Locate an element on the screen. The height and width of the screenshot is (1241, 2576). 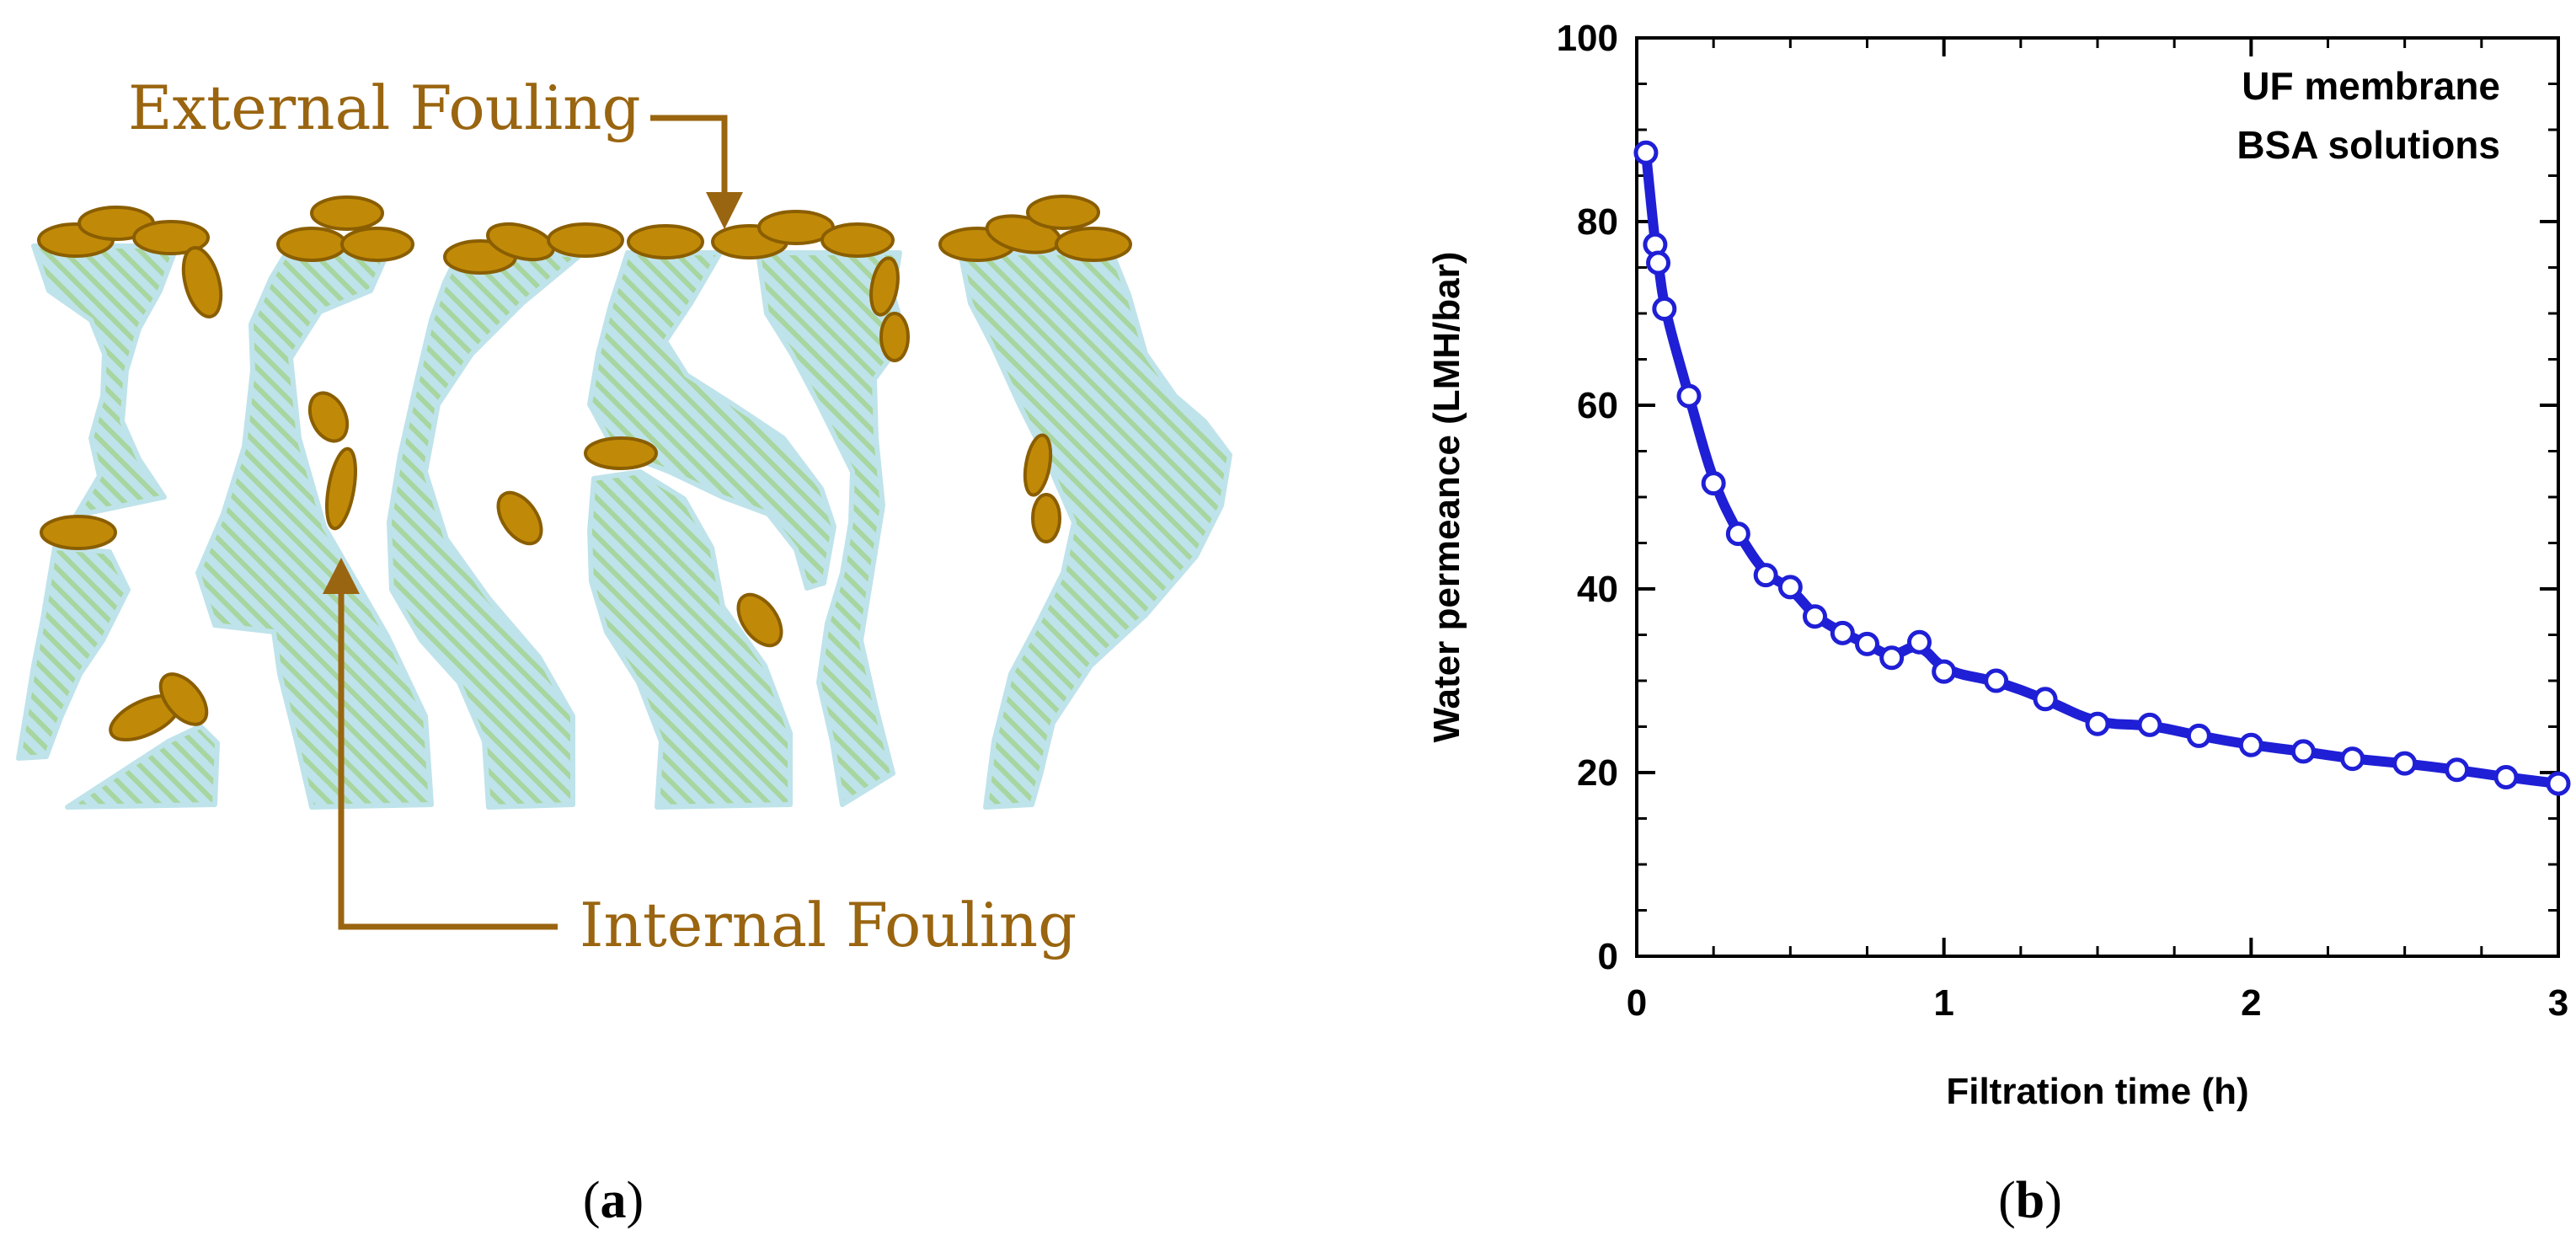
y-tick-label: 40 is located at coordinates (1597, 589).